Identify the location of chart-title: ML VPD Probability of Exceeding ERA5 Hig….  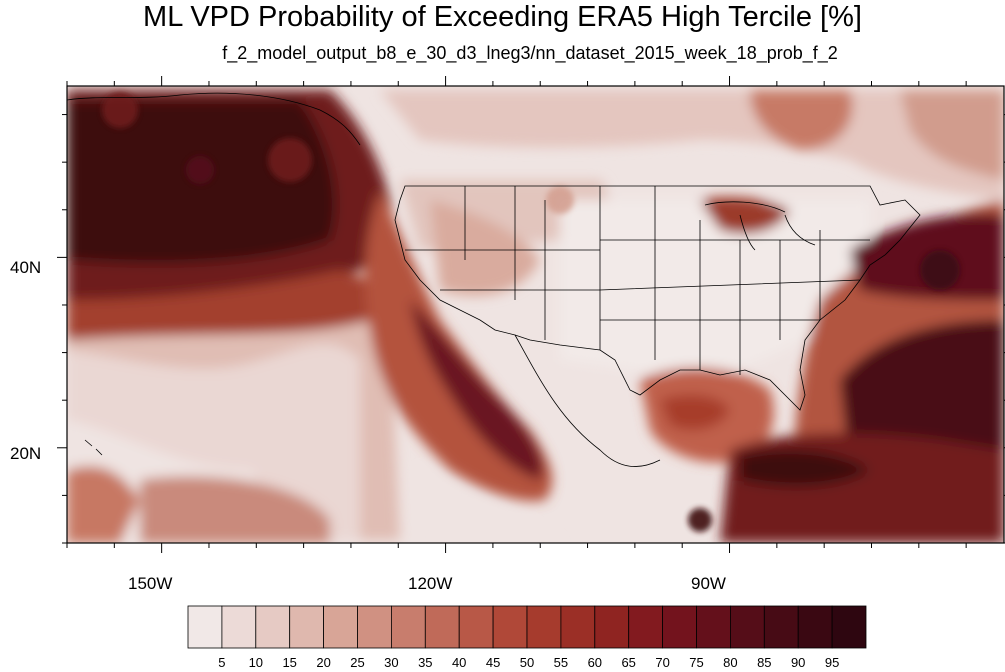
(502, 17).